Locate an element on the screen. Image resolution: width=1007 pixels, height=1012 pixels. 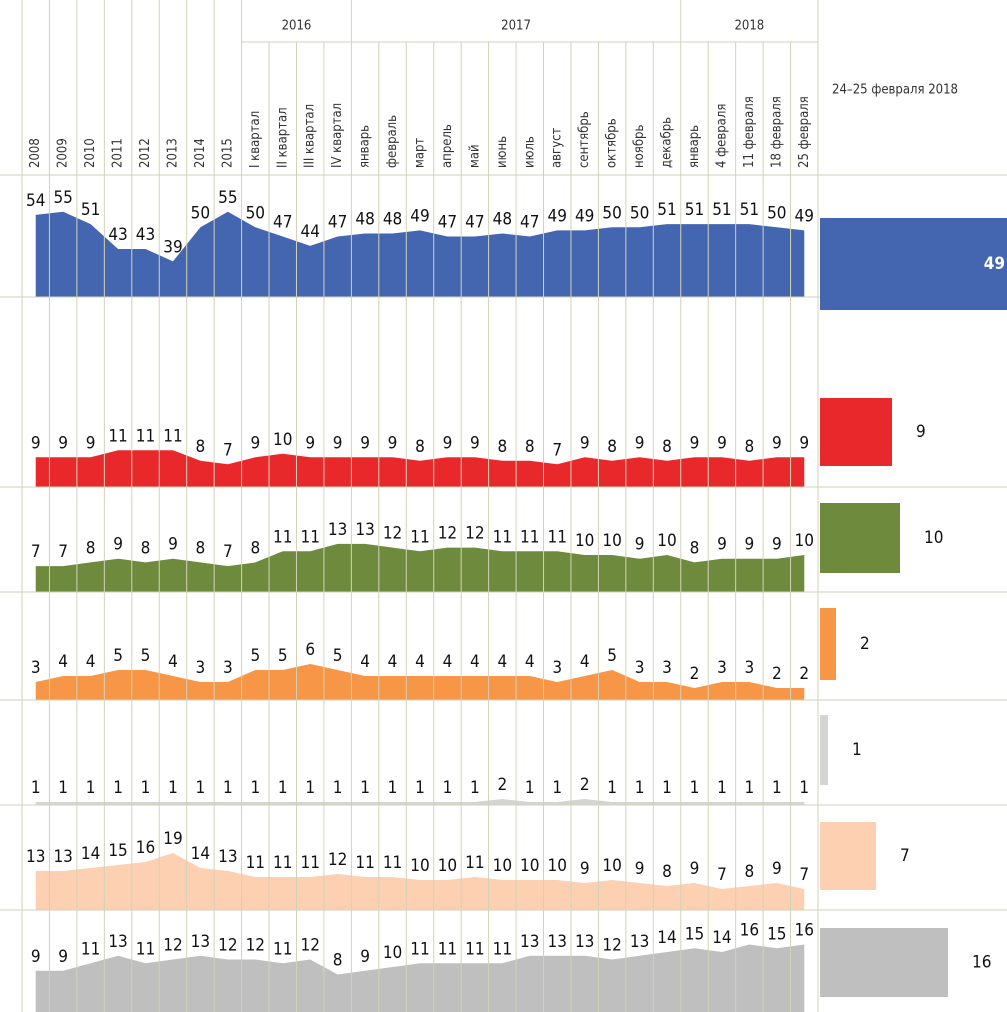
latest-label: 10 is located at coordinates (933, 538).